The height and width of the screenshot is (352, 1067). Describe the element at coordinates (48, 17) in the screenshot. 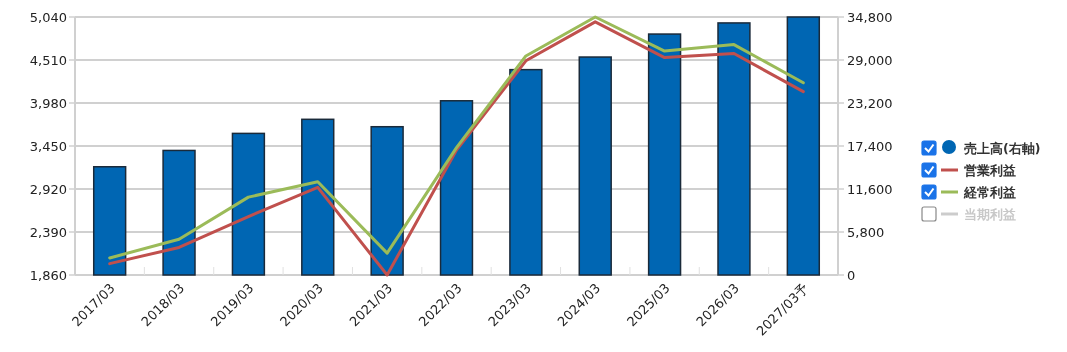

I see `y-tick-label: 5,040` at that location.